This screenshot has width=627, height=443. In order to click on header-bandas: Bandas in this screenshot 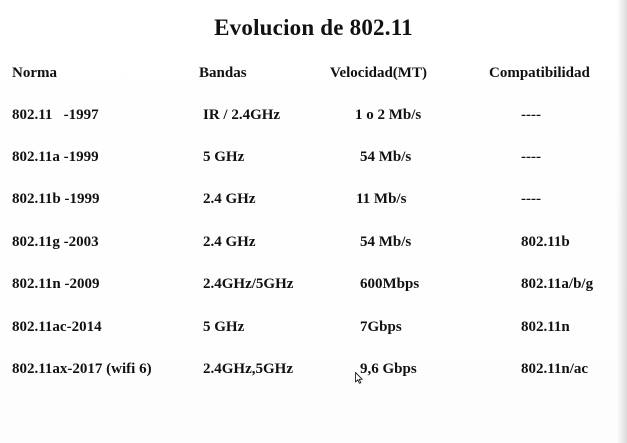, I will do `click(223, 73)`.